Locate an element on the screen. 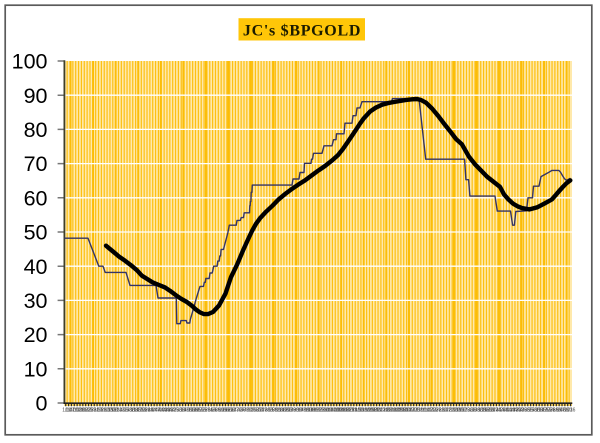 The width and height of the screenshot is (600, 443). svg-text: 4/26 is located at coordinates (522, 411).